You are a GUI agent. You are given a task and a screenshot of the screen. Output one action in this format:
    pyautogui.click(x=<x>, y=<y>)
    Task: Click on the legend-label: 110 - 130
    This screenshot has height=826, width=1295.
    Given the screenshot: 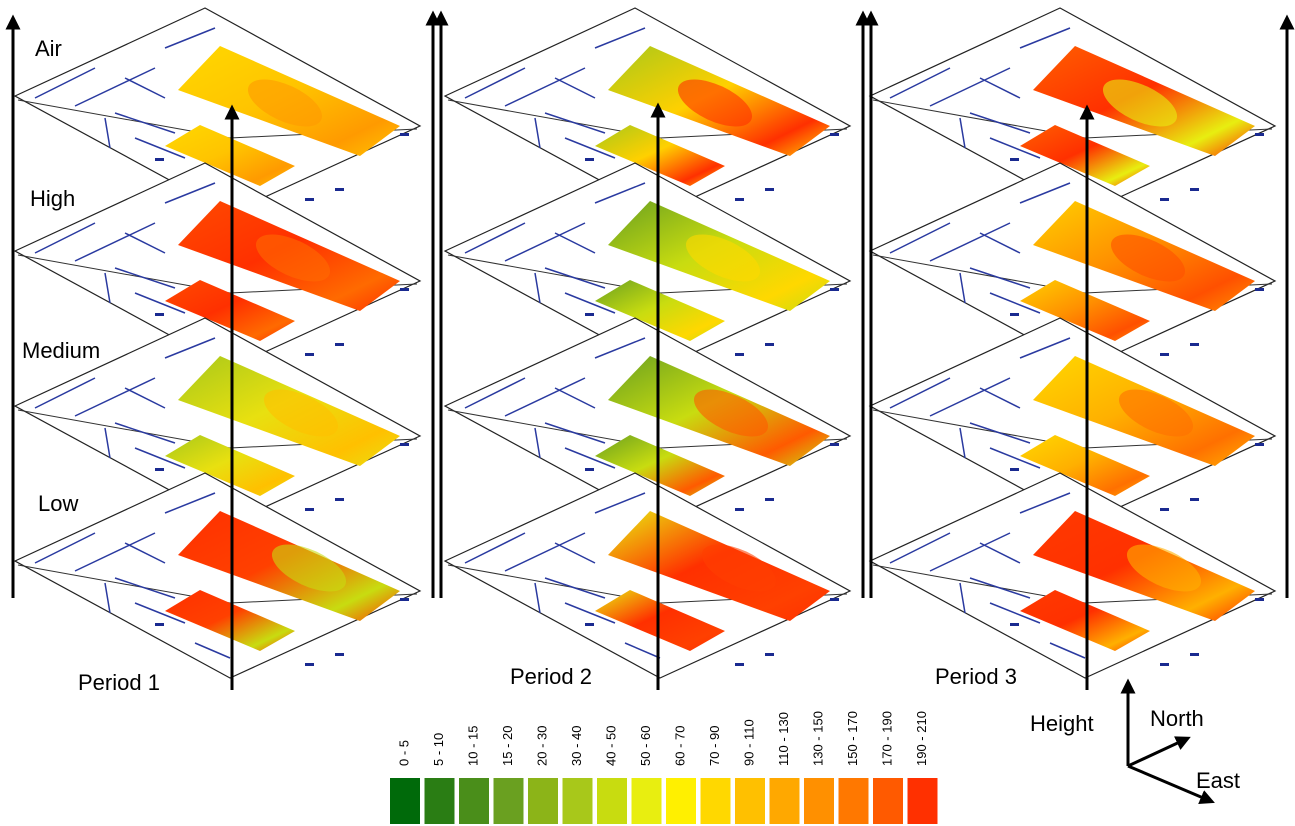 What is the action you would take?
    pyautogui.click(x=783, y=739)
    